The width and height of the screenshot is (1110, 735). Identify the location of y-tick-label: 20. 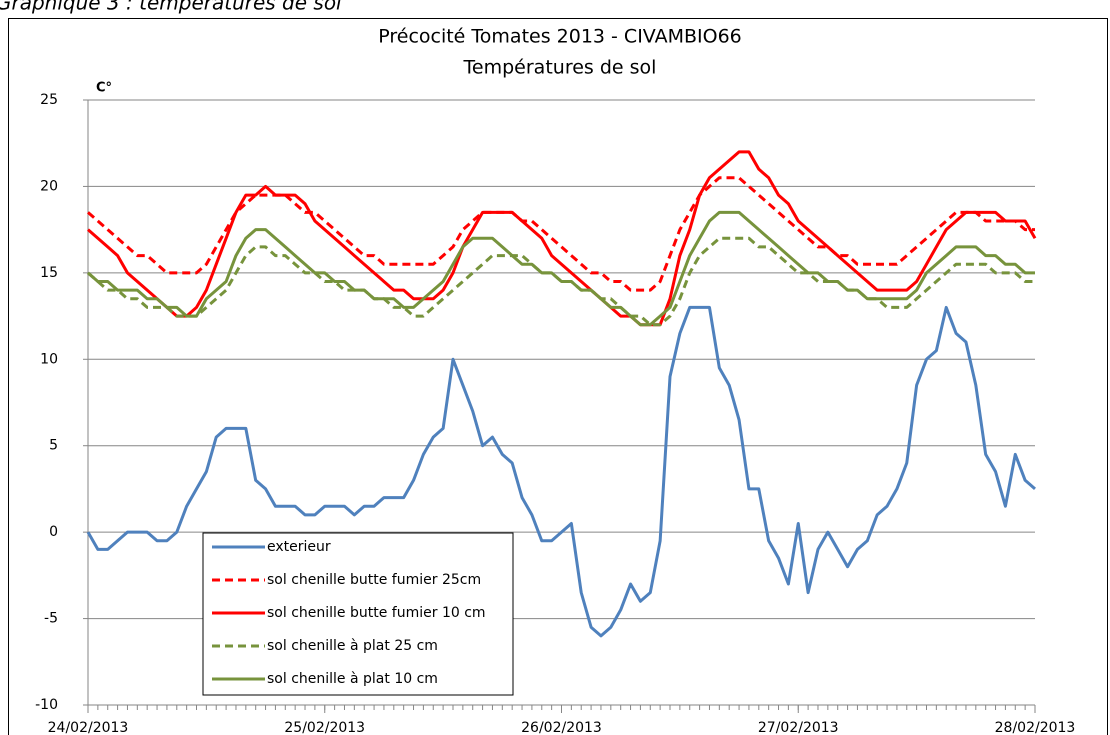
(49, 186).